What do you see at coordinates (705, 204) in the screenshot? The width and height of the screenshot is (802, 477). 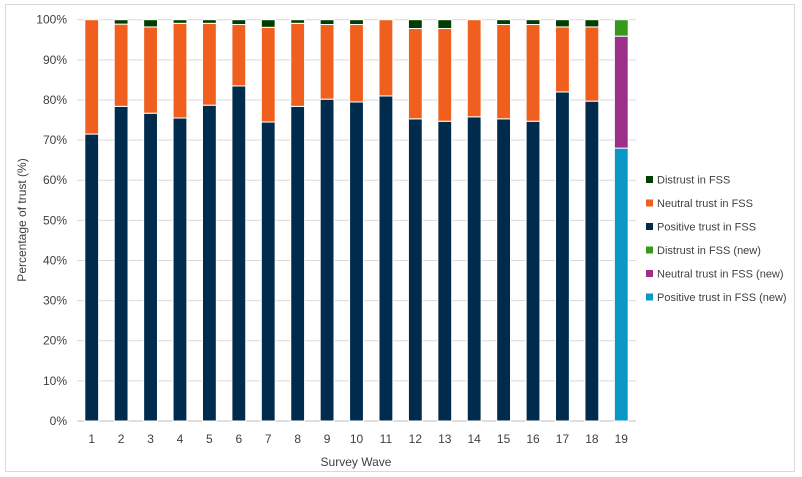 I see `legend-label: Neutral trust in FSS` at bounding box center [705, 204].